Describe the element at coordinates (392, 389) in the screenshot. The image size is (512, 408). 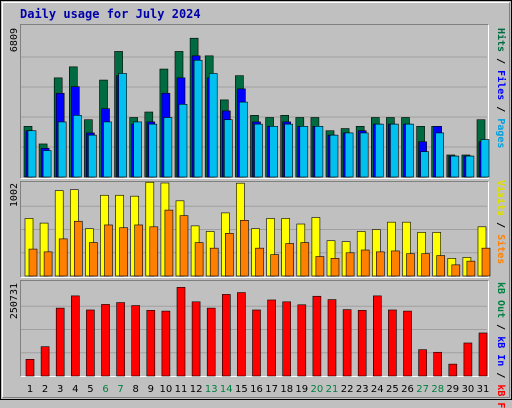
I see `x-tick-label: 25` at that location.